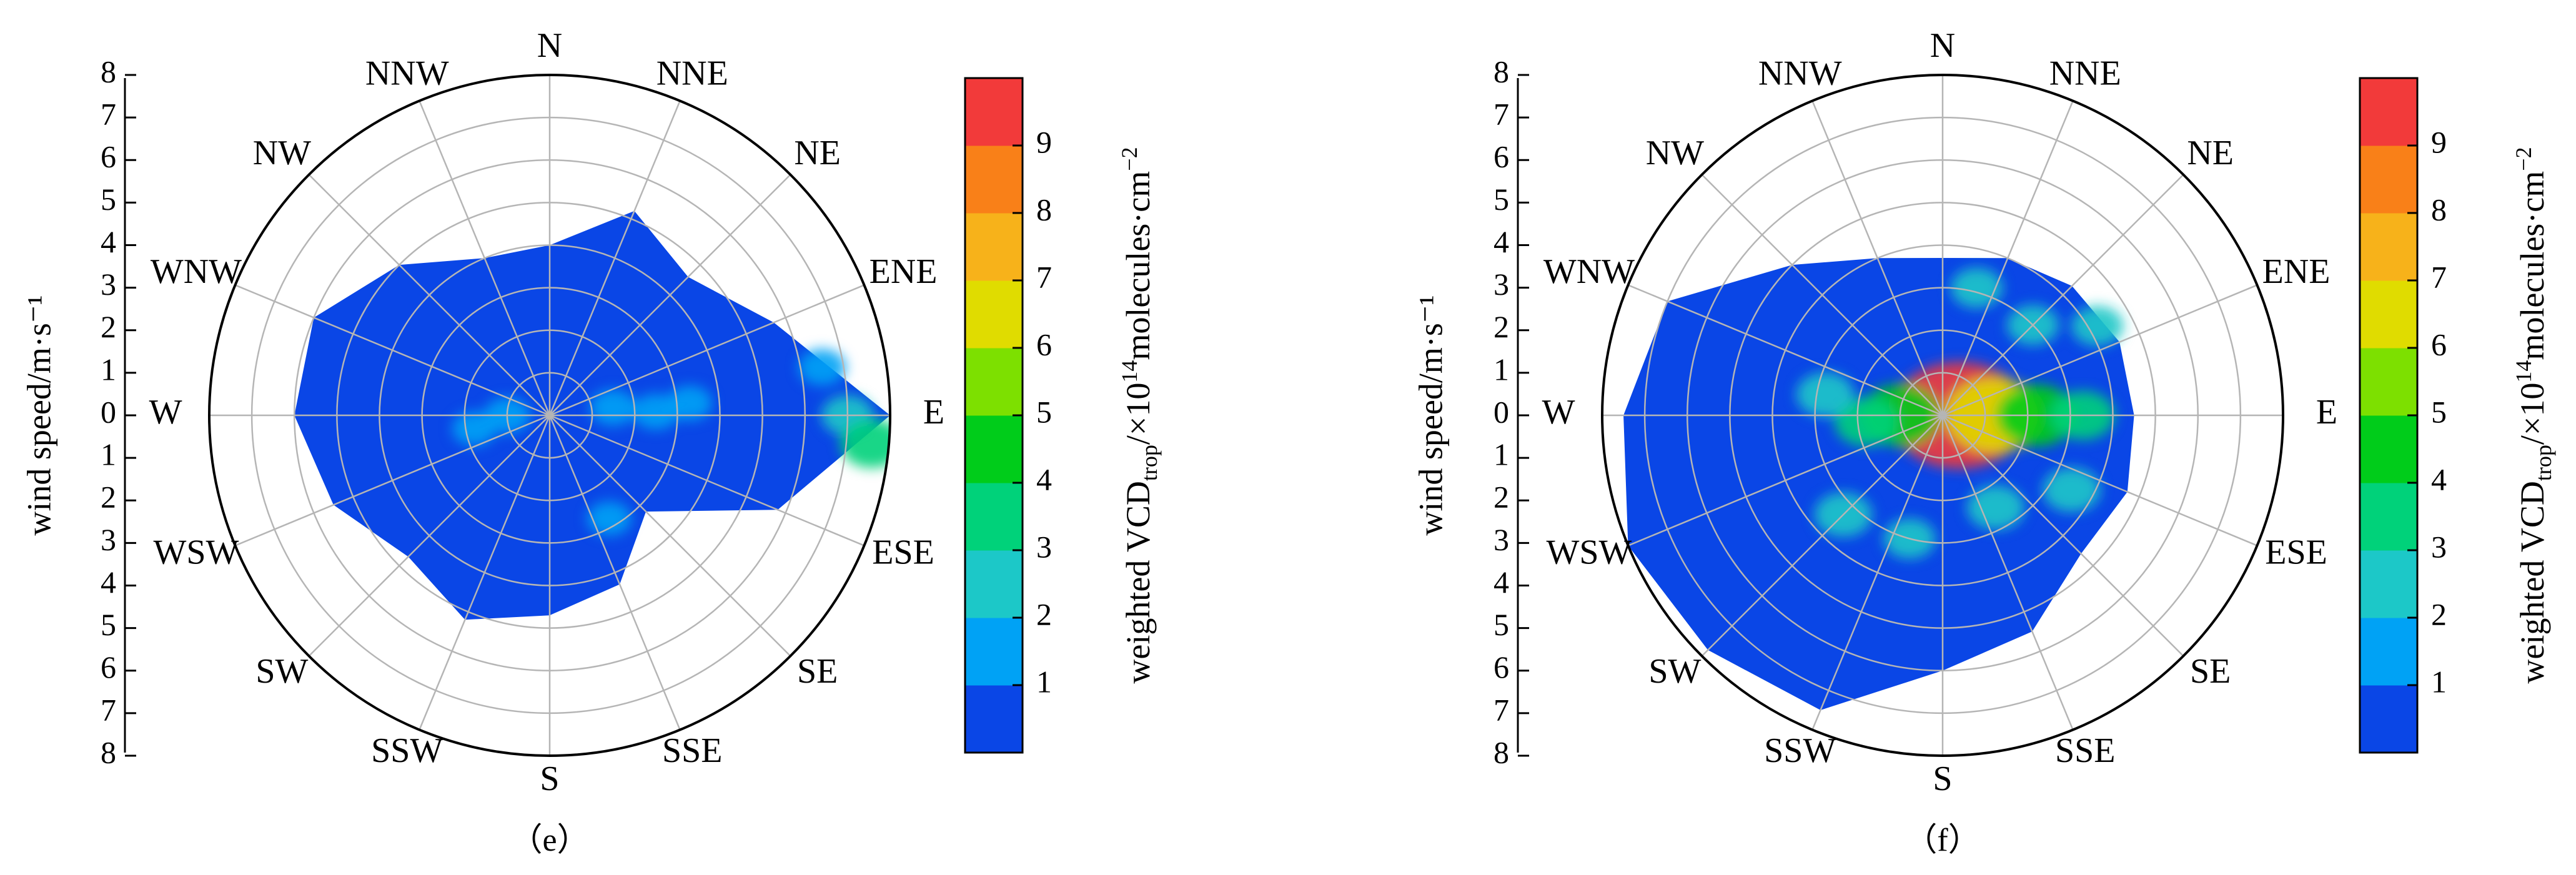 The height and width of the screenshot is (875, 2576). Describe the element at coordinates (1877, 572) in the screenshot. I see `grid-spoke-f-SSW` at that location.